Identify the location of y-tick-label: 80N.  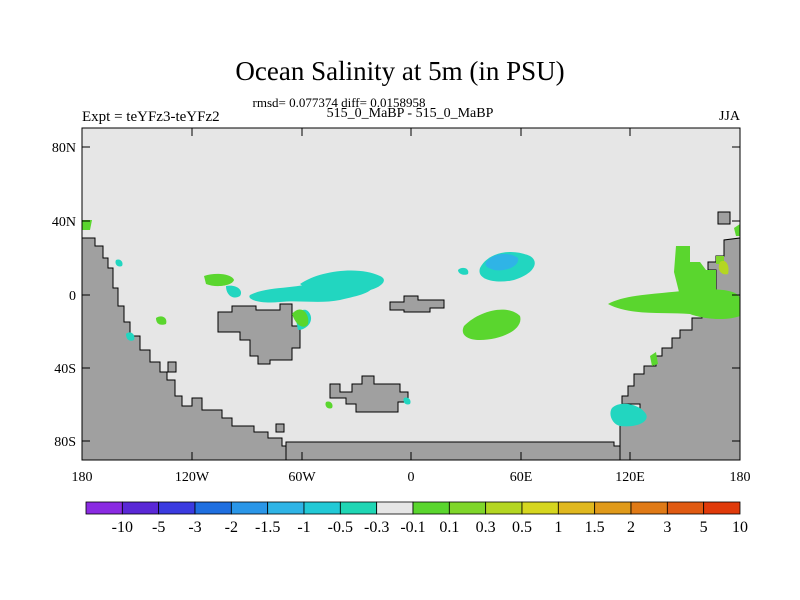
(64, 148).